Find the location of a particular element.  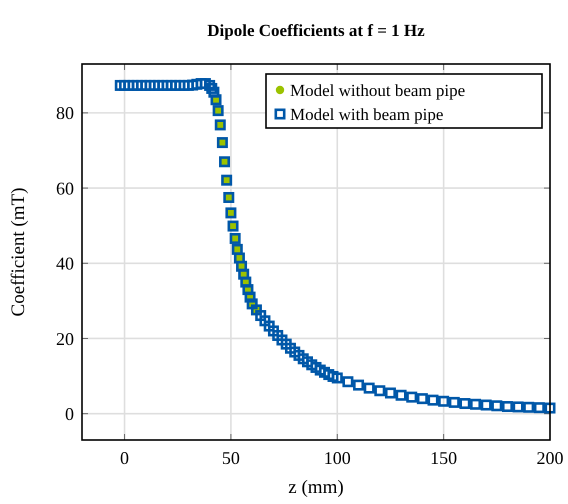

x-tick-label: 50 is located at coordinates (231, 458).